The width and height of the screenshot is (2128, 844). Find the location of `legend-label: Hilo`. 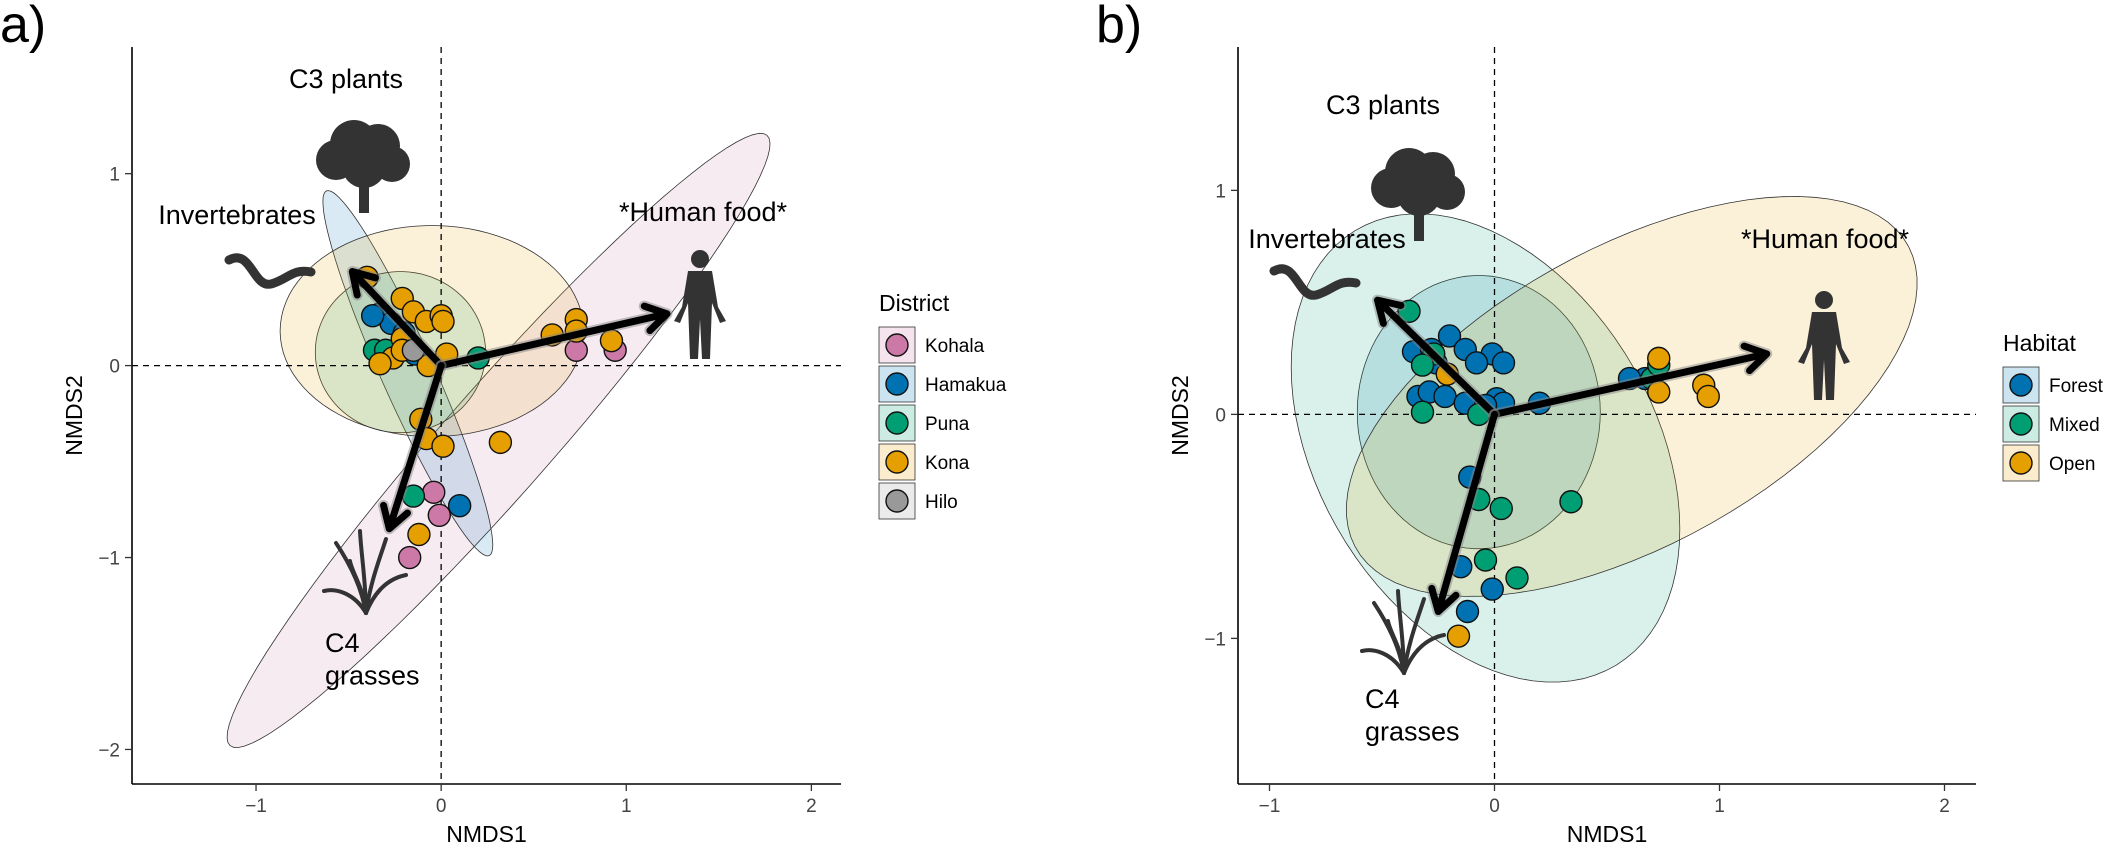

legend-label: Hilo is located at coordinates (941, 502).